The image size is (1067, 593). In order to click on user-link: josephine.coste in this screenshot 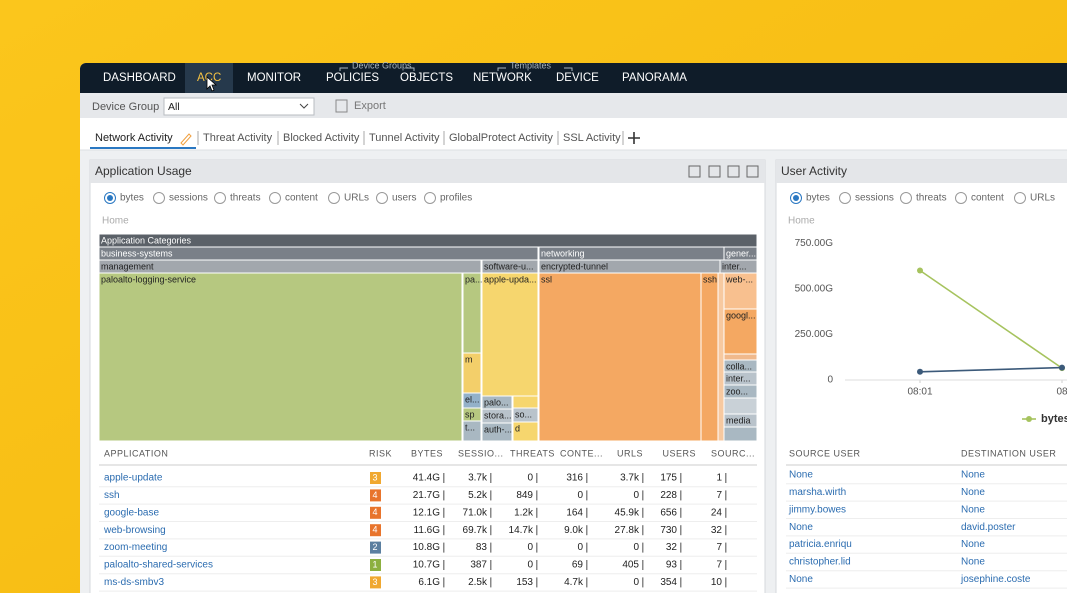, I will do `click(995, 579)`.